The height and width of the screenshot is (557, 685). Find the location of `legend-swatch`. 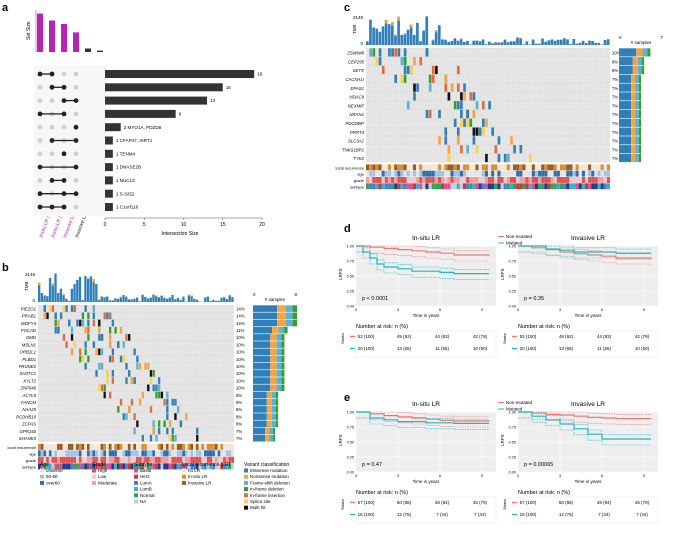

legend-swatch is located at coordinates (246, 495).